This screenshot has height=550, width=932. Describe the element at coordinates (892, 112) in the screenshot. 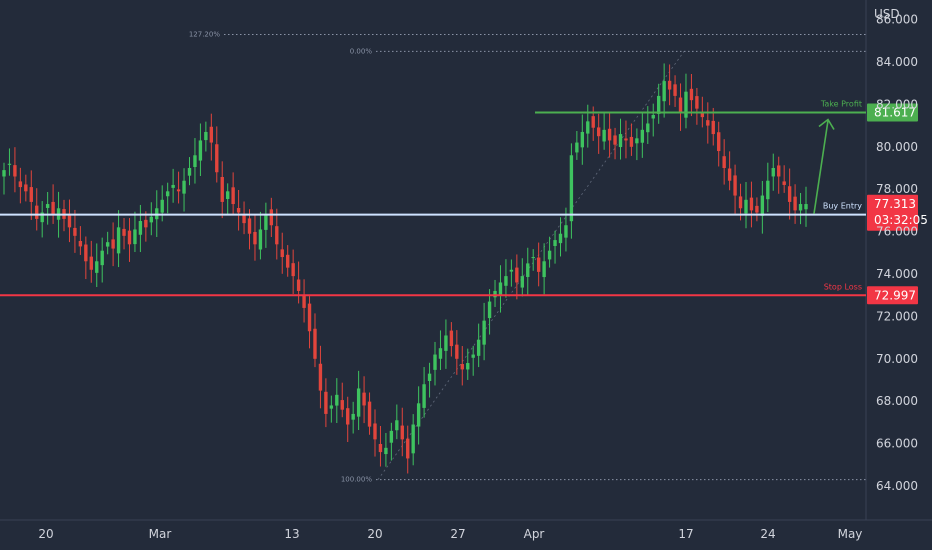

I see `take-profit-price-badge` at that location.